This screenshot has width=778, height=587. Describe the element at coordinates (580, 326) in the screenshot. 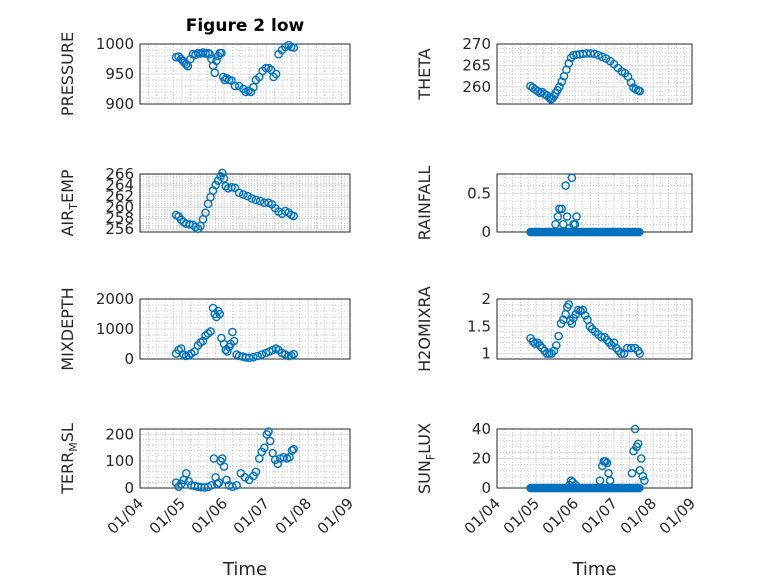

I see `panel-h2omixra: 11.52` at that location.